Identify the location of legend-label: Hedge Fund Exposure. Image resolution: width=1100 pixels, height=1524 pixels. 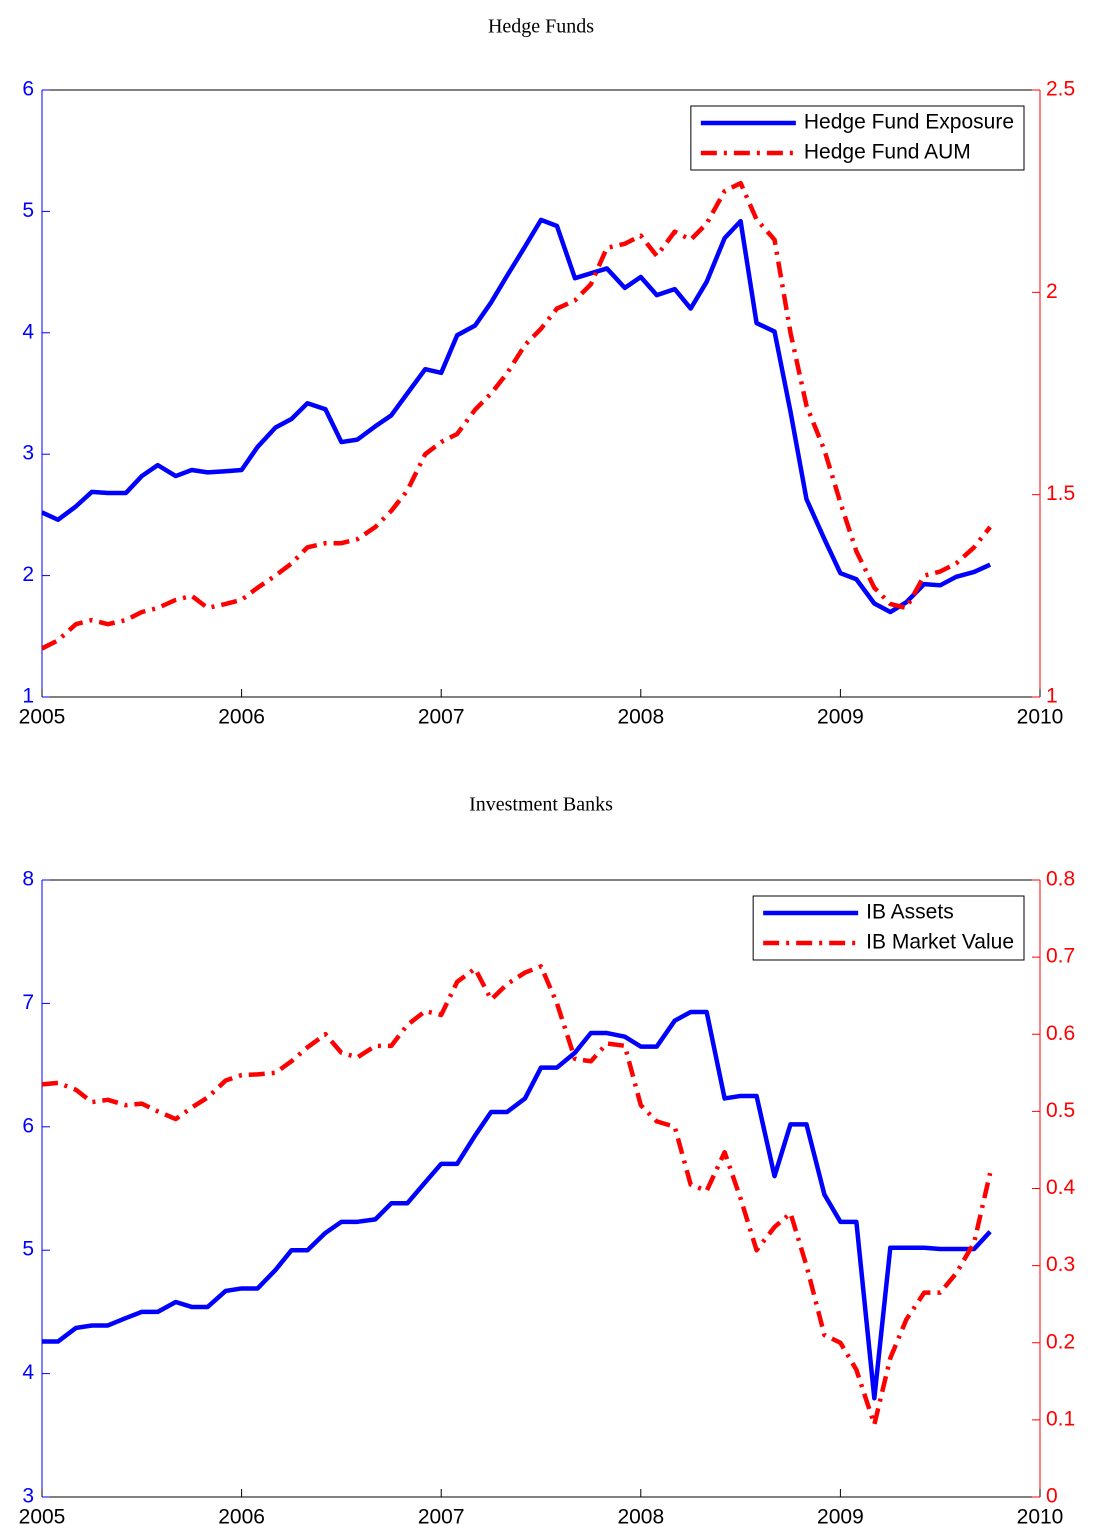
(909, 122).